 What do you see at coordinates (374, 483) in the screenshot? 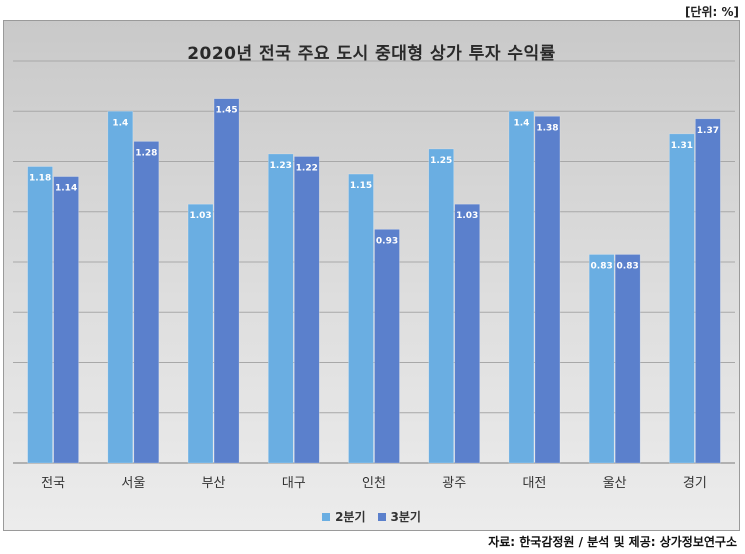
I see `x-tick-label: 인천` at bounding box center [374, 483].